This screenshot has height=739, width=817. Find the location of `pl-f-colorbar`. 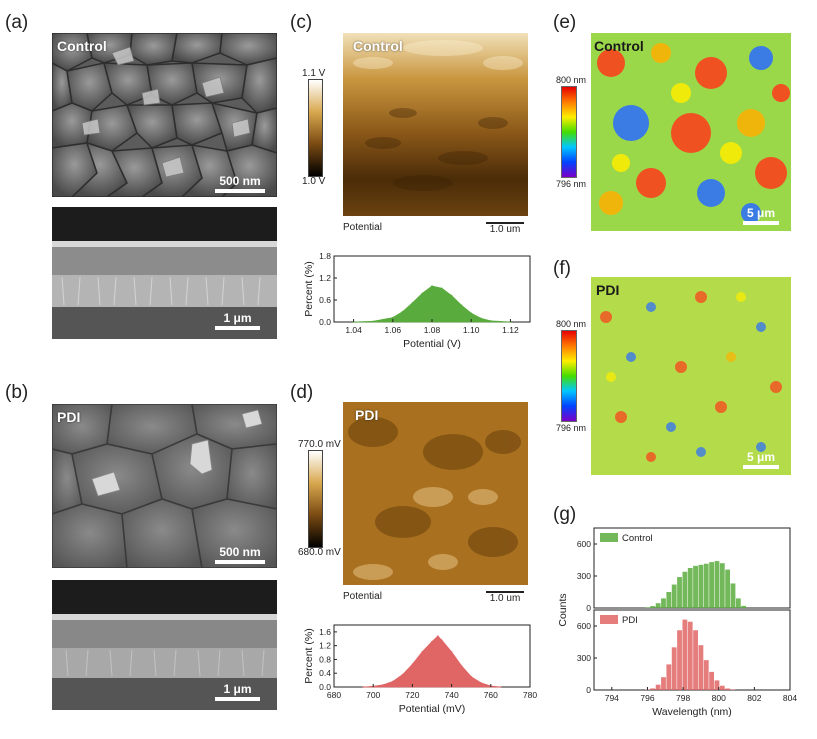

pl-f-colorbar is located at coordinates (569, 376).